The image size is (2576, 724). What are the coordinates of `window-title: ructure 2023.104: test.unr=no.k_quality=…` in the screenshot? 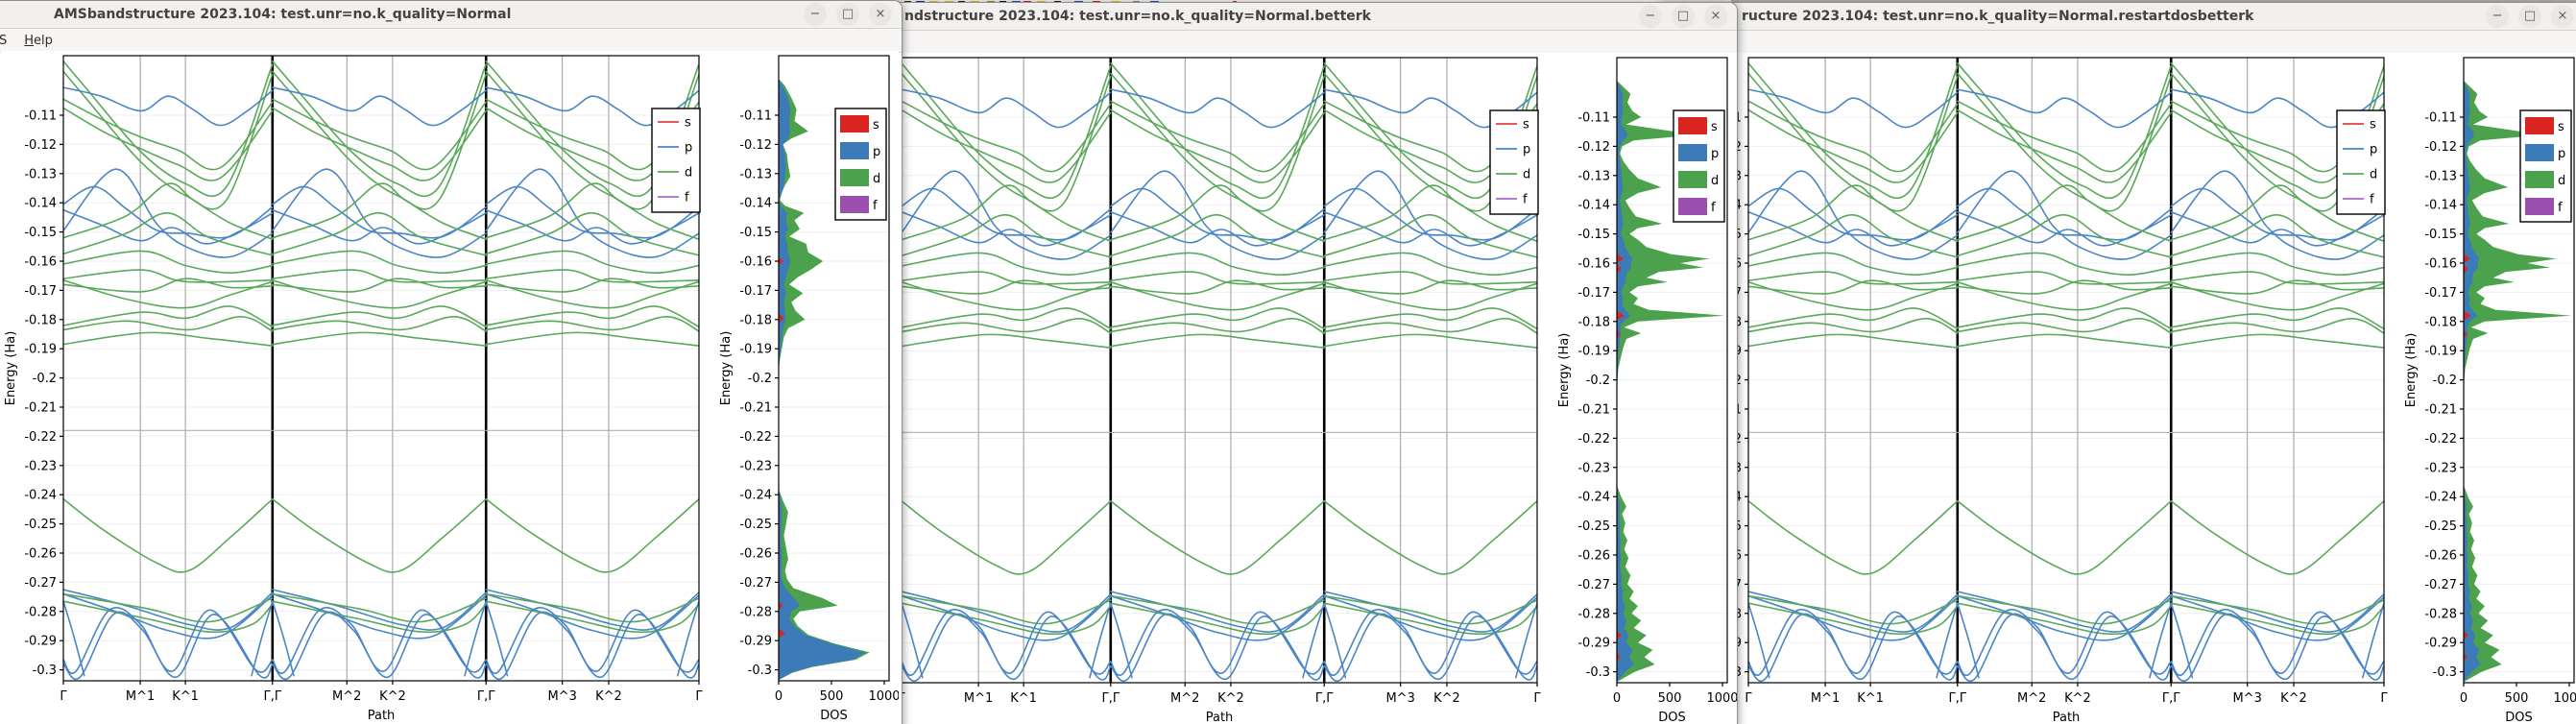 It's located at (1998, 16).